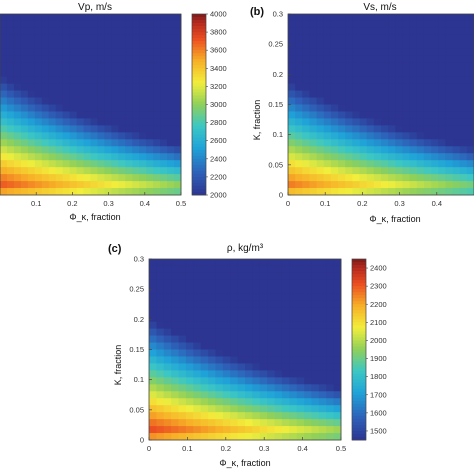 This screenshot has height=474, width=474. I want to click on plot-frame, so click(91, 104).